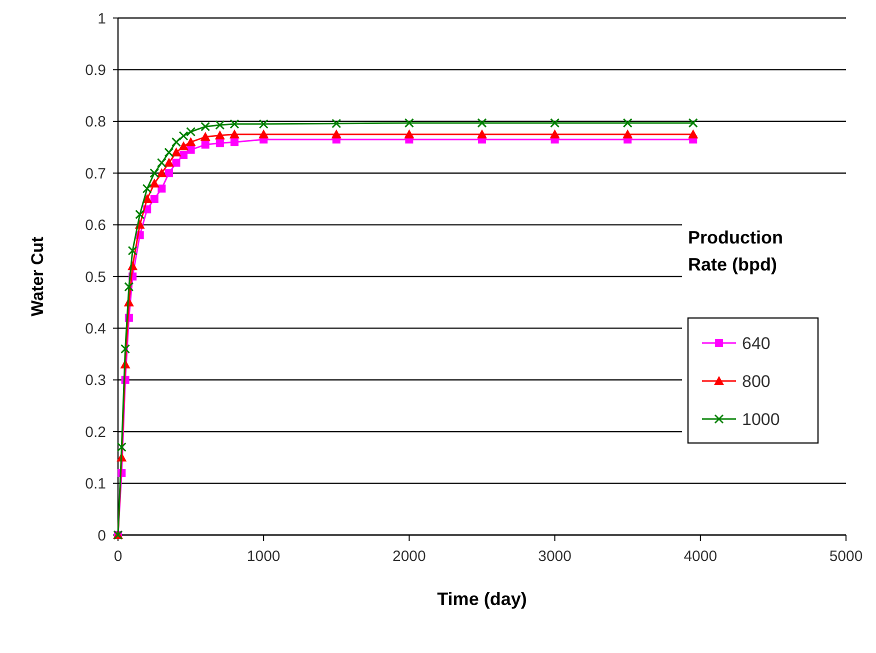 The height and width of the screenshot is (653, 876). I want to click on legend-label: 800, so click(756, 381).